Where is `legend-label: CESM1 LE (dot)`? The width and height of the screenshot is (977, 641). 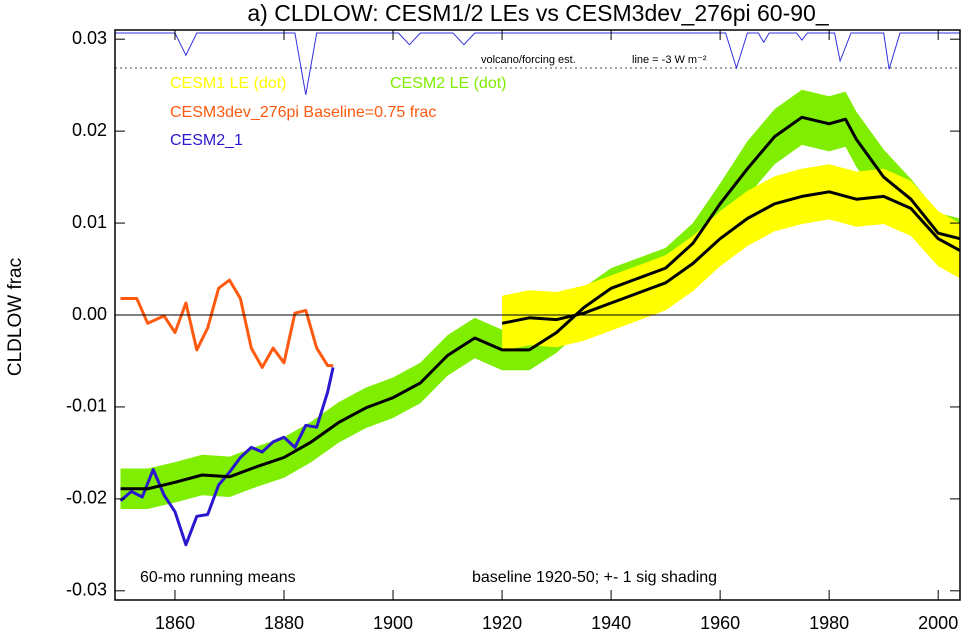
legend-label: CESM1 LE (dot) is located at coordinates (228, 83).